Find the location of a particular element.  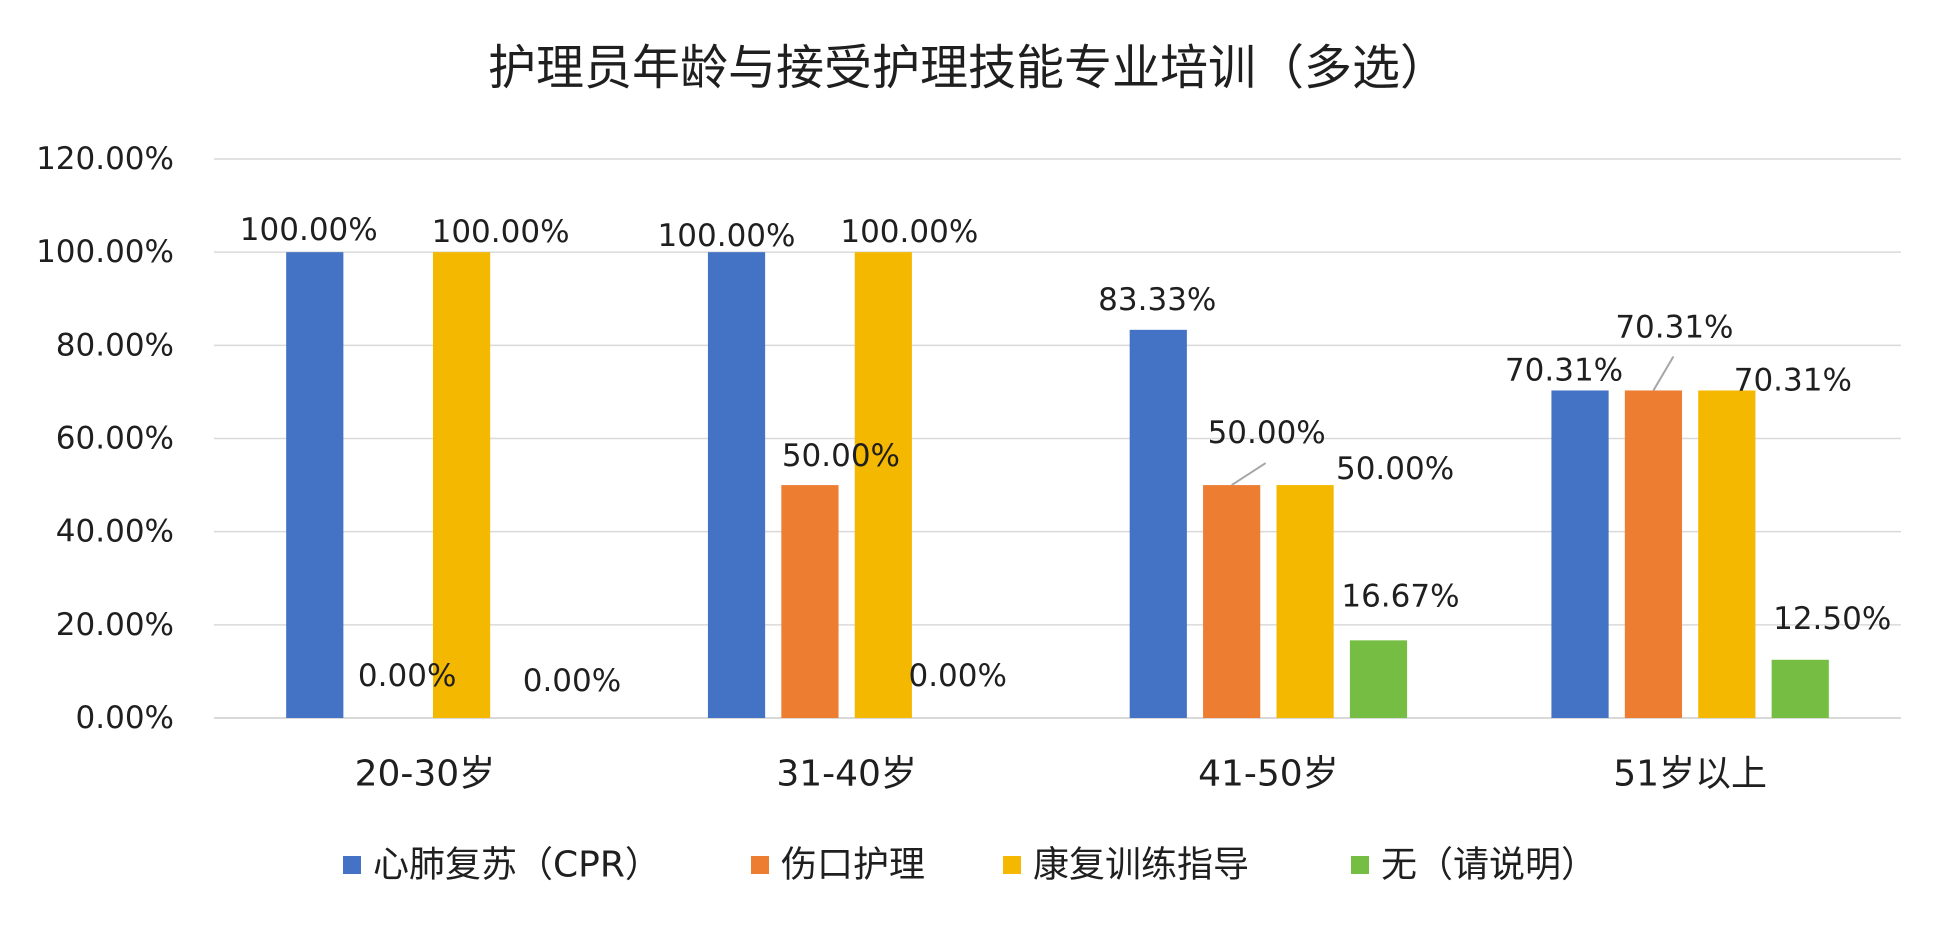

data-label: 12.50% is located at coordinates (1832, 619).